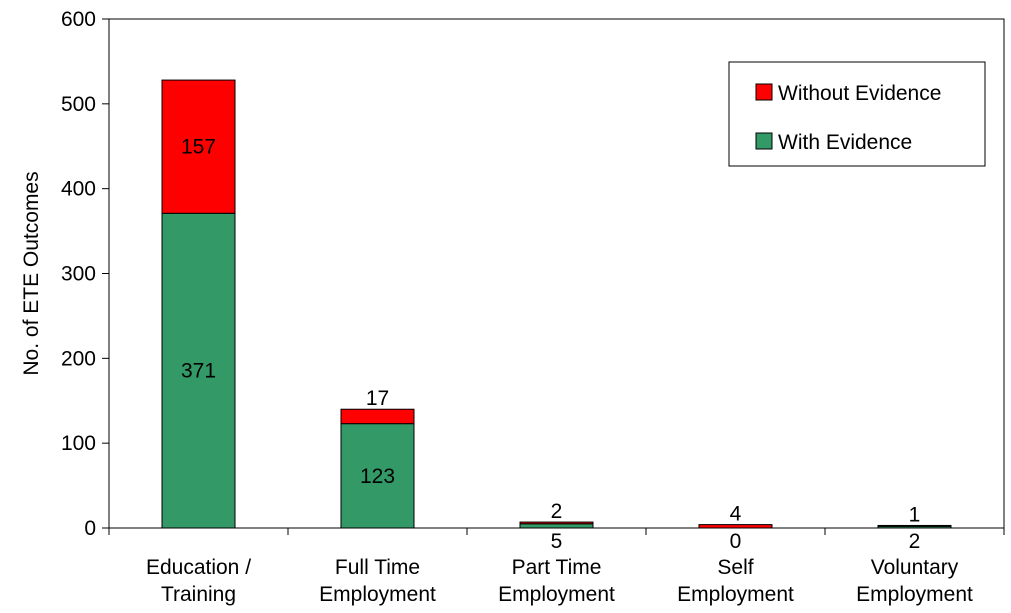 The height and width of the screenshot is (613, 1011). What do you see at coordinates (915, 567) in the screenshot?
I see `category-label: Voluntary` at bounding box center [915, 567].